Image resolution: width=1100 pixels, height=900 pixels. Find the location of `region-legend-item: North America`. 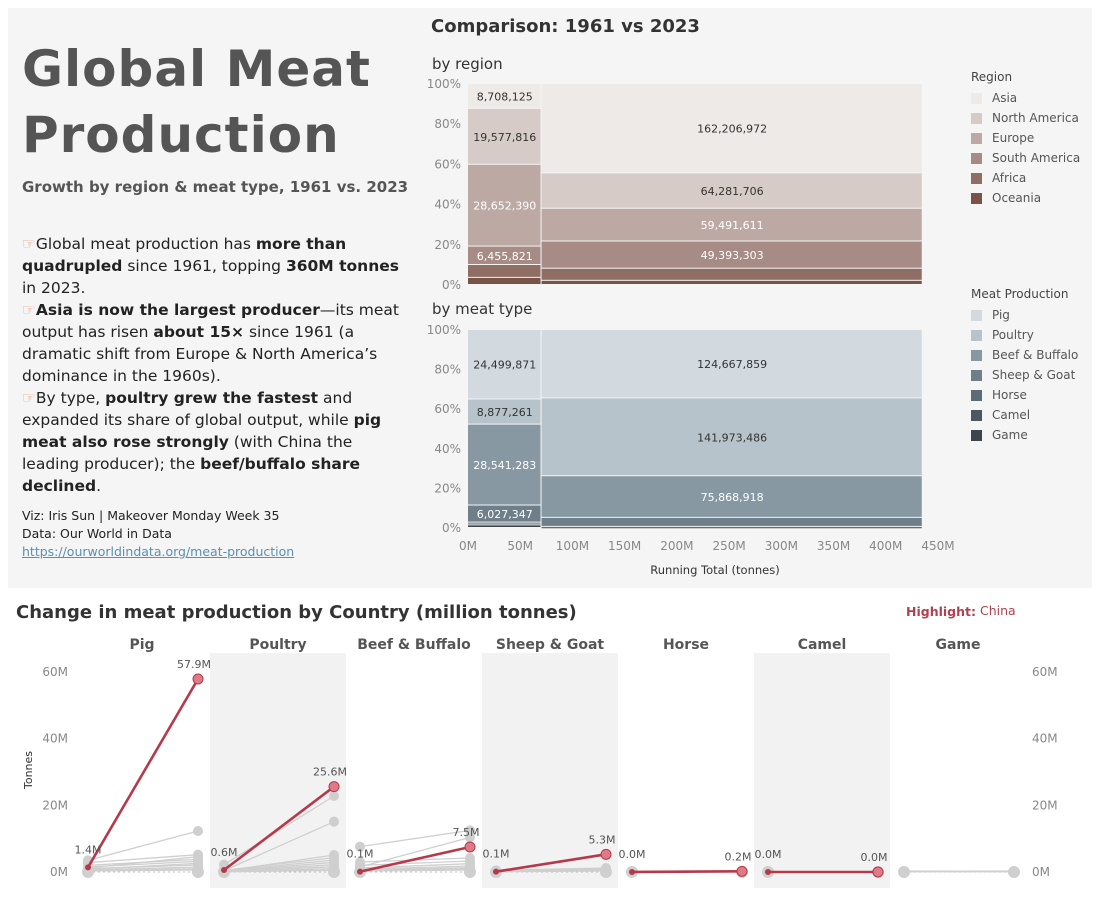

region-legend-item: North America is located at coordinates (1025, 118).